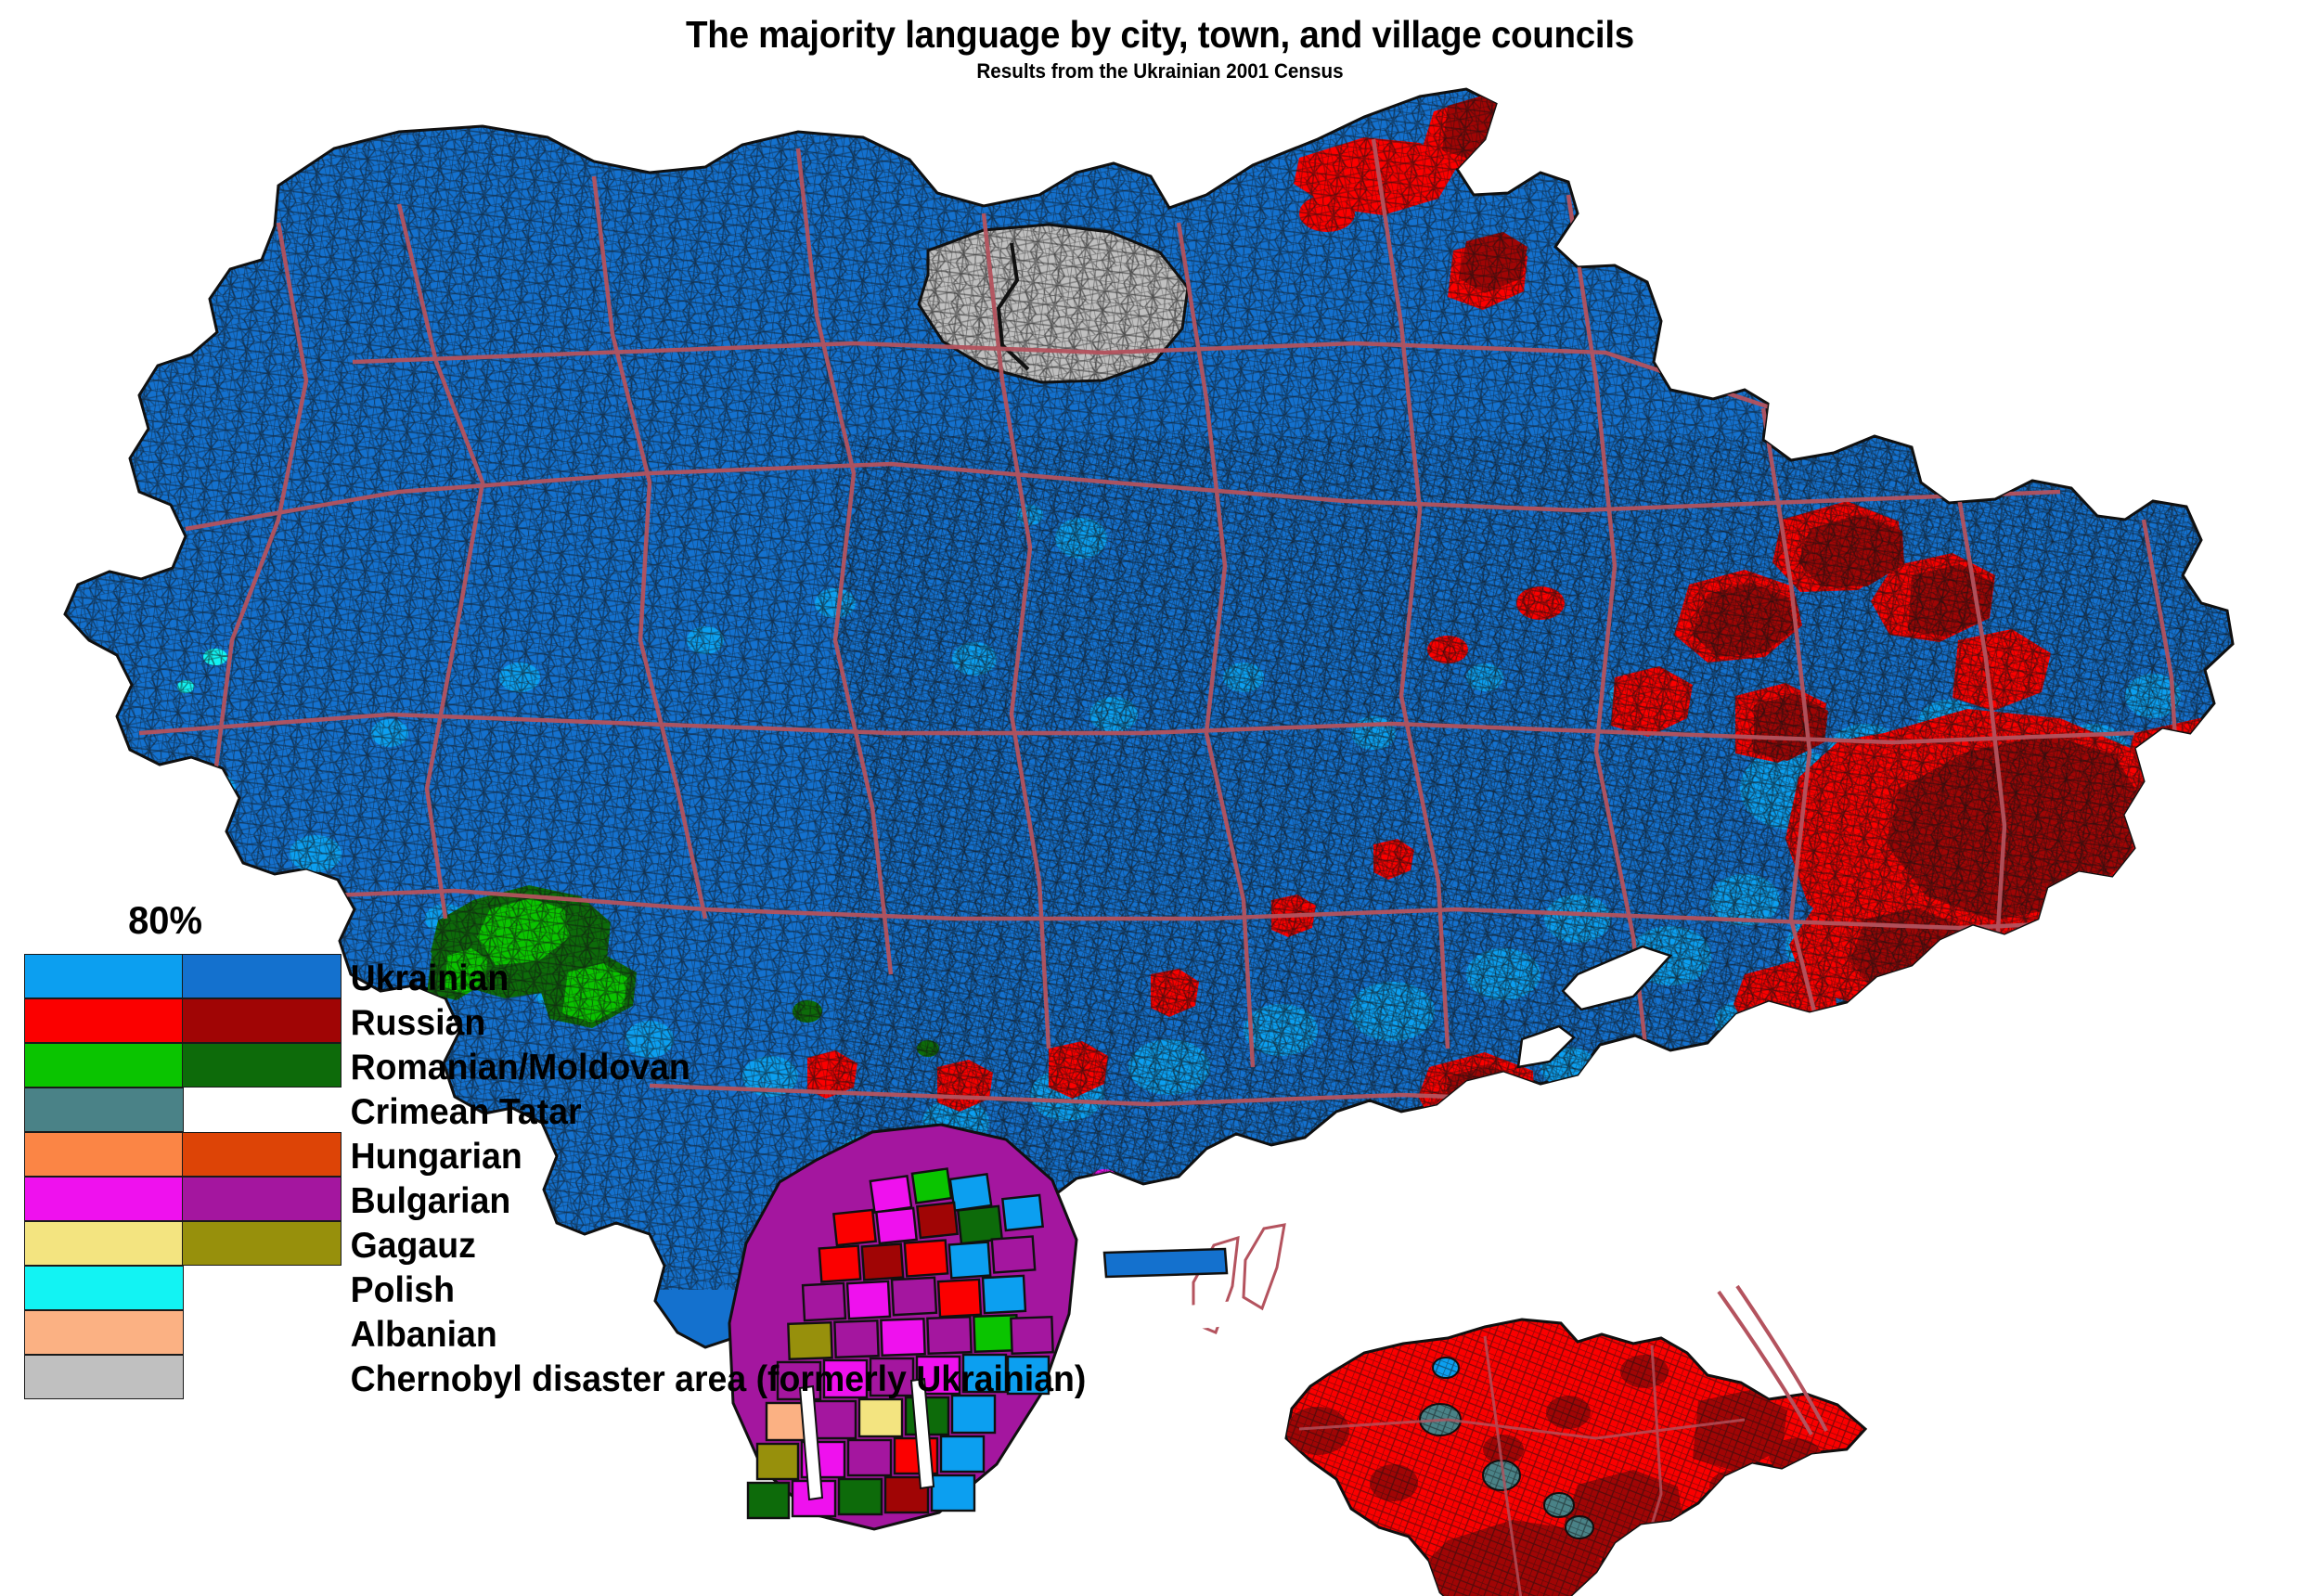  What do you see at coordinates (104, 1155) in the screenshot?
I see `swatch-hungarian-light` at bounding box center [104, 1155].